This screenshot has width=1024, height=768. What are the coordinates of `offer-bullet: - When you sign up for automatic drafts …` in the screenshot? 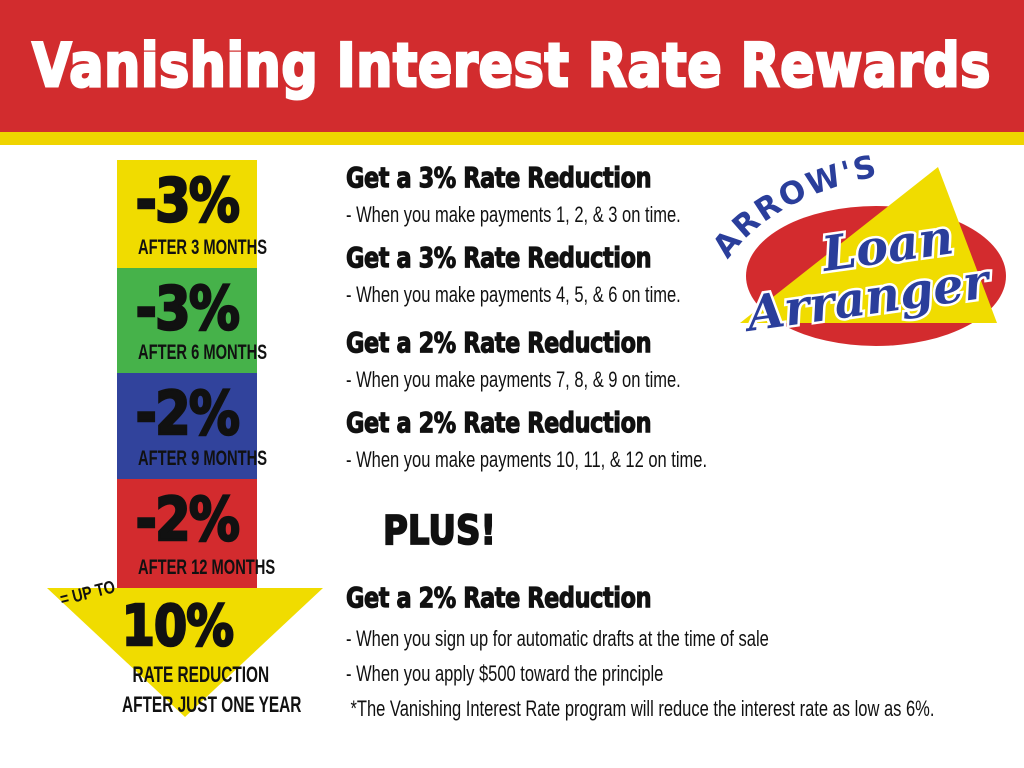 It's located at (557, 638).